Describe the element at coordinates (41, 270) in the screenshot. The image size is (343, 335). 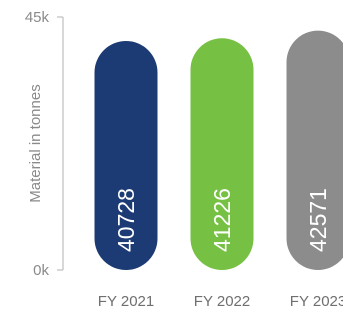
I see `y-tick-label: 0k` at that location.